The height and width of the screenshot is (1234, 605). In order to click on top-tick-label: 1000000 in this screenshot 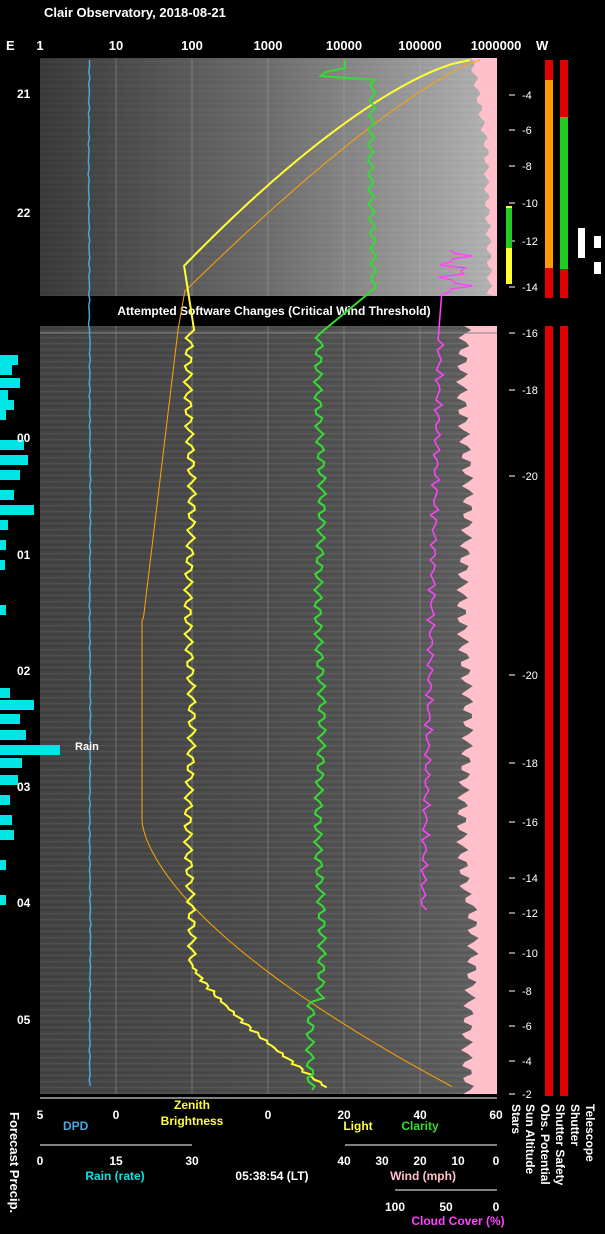, I will do `click(496, 45)`.